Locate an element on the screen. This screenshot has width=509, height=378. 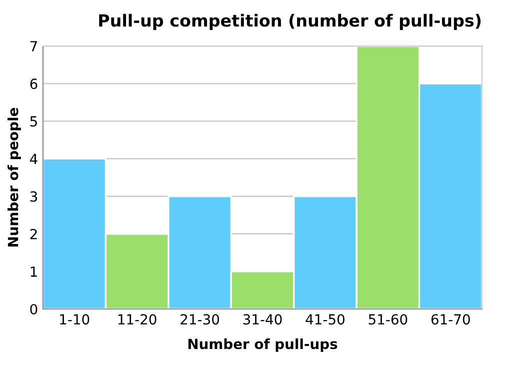
x-tick-label: 61-70 is located at coordinates (450, 319).